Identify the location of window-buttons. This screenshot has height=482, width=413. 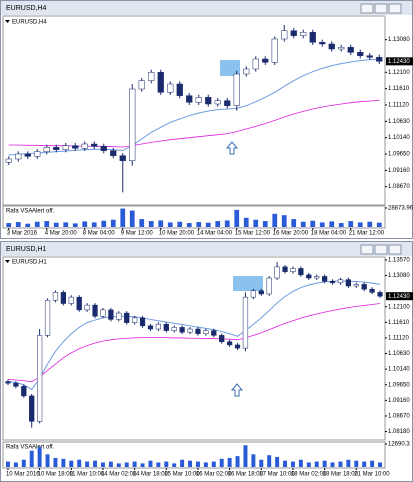
(381, 129).